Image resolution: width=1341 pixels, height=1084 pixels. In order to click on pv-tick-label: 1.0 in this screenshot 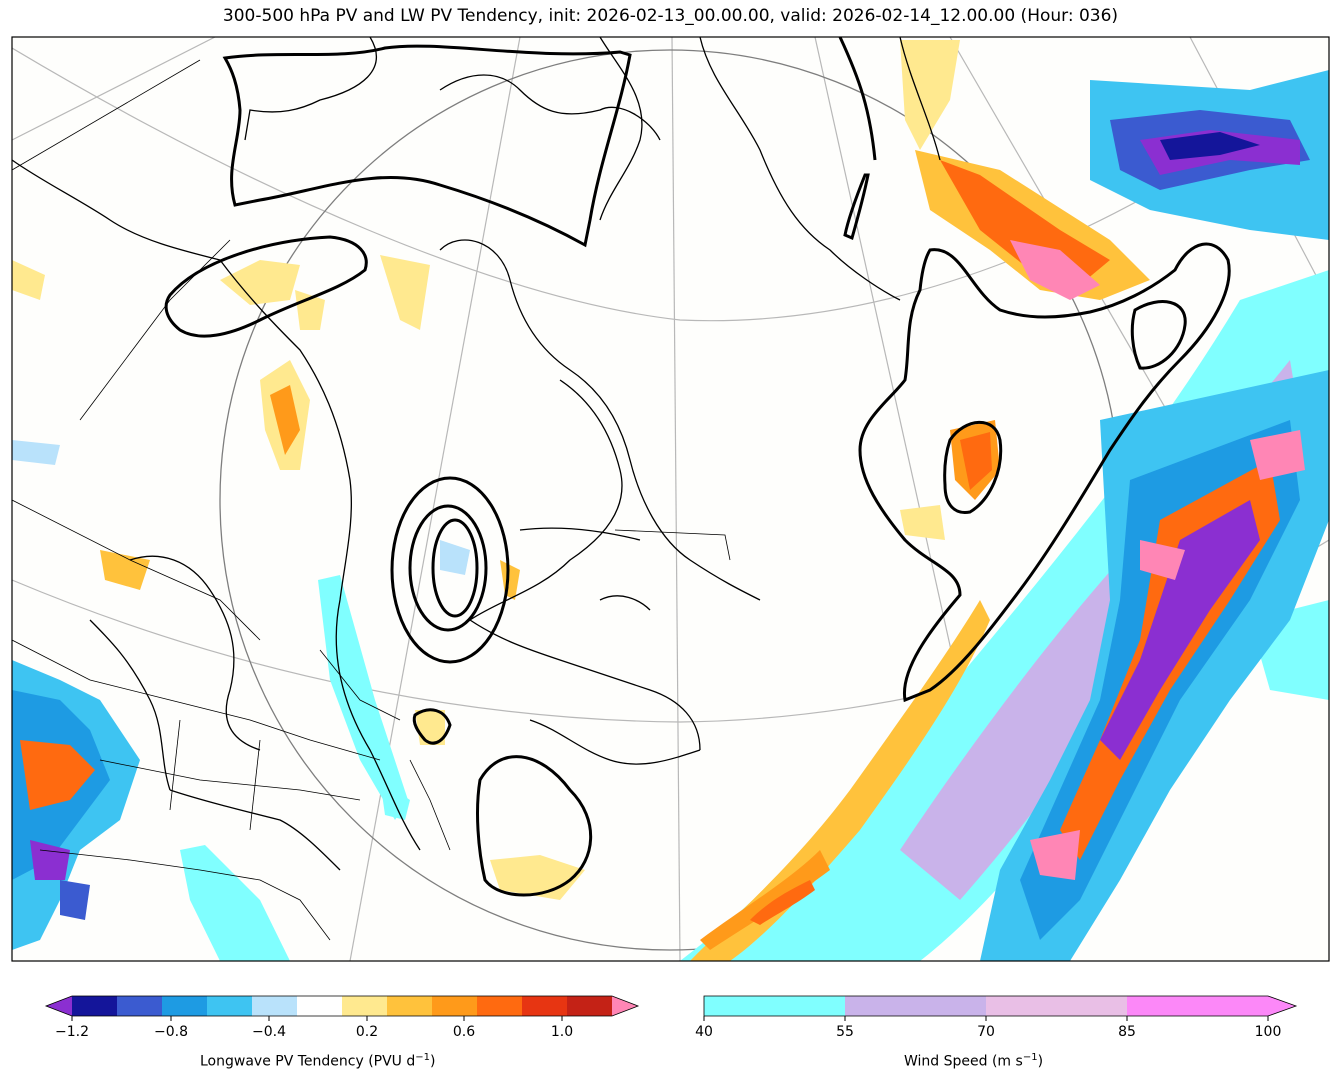, I will do `click(562, 1032)`.